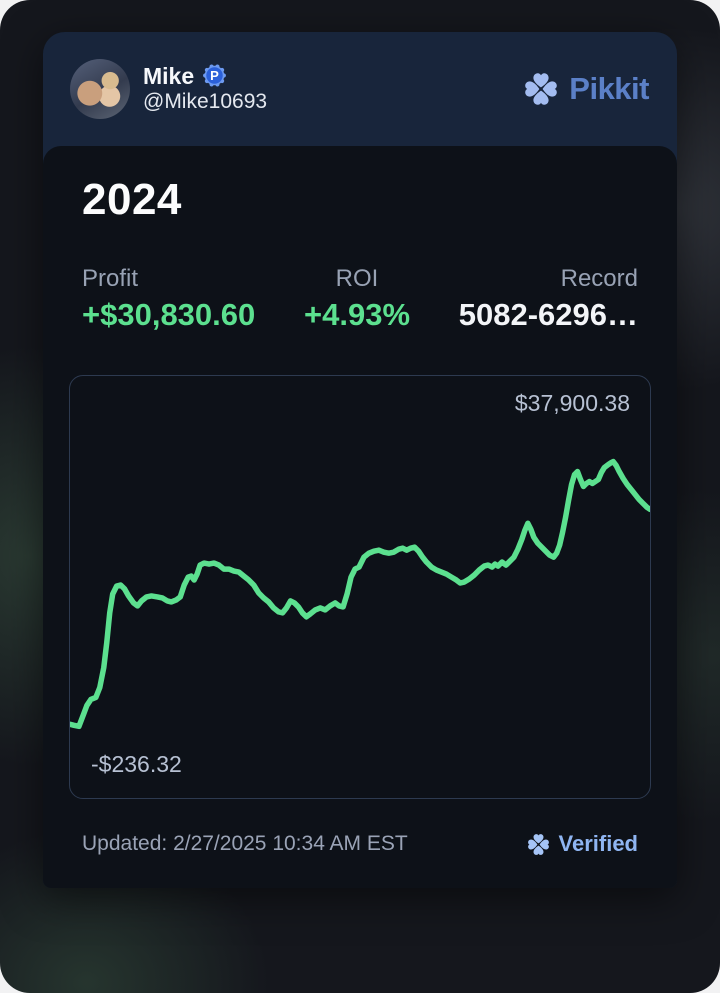  What do you see at coordinates (205, 102) in the screenshot?
I see `user-handle: @Mike10693` at bounding box center [205, 102].